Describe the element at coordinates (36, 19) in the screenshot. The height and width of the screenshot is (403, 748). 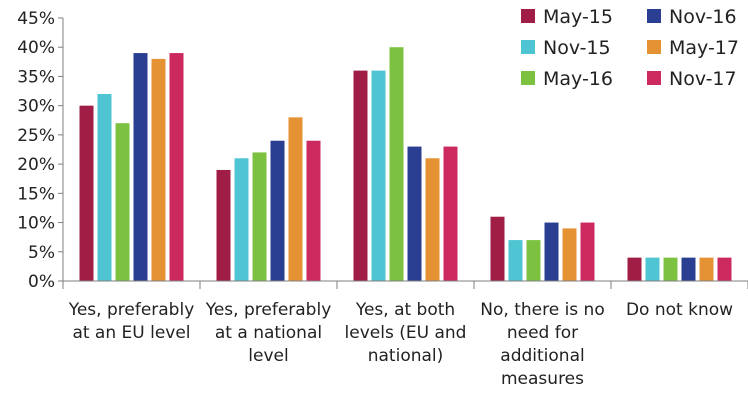
I see `y-tick-label: 45%` at that location.